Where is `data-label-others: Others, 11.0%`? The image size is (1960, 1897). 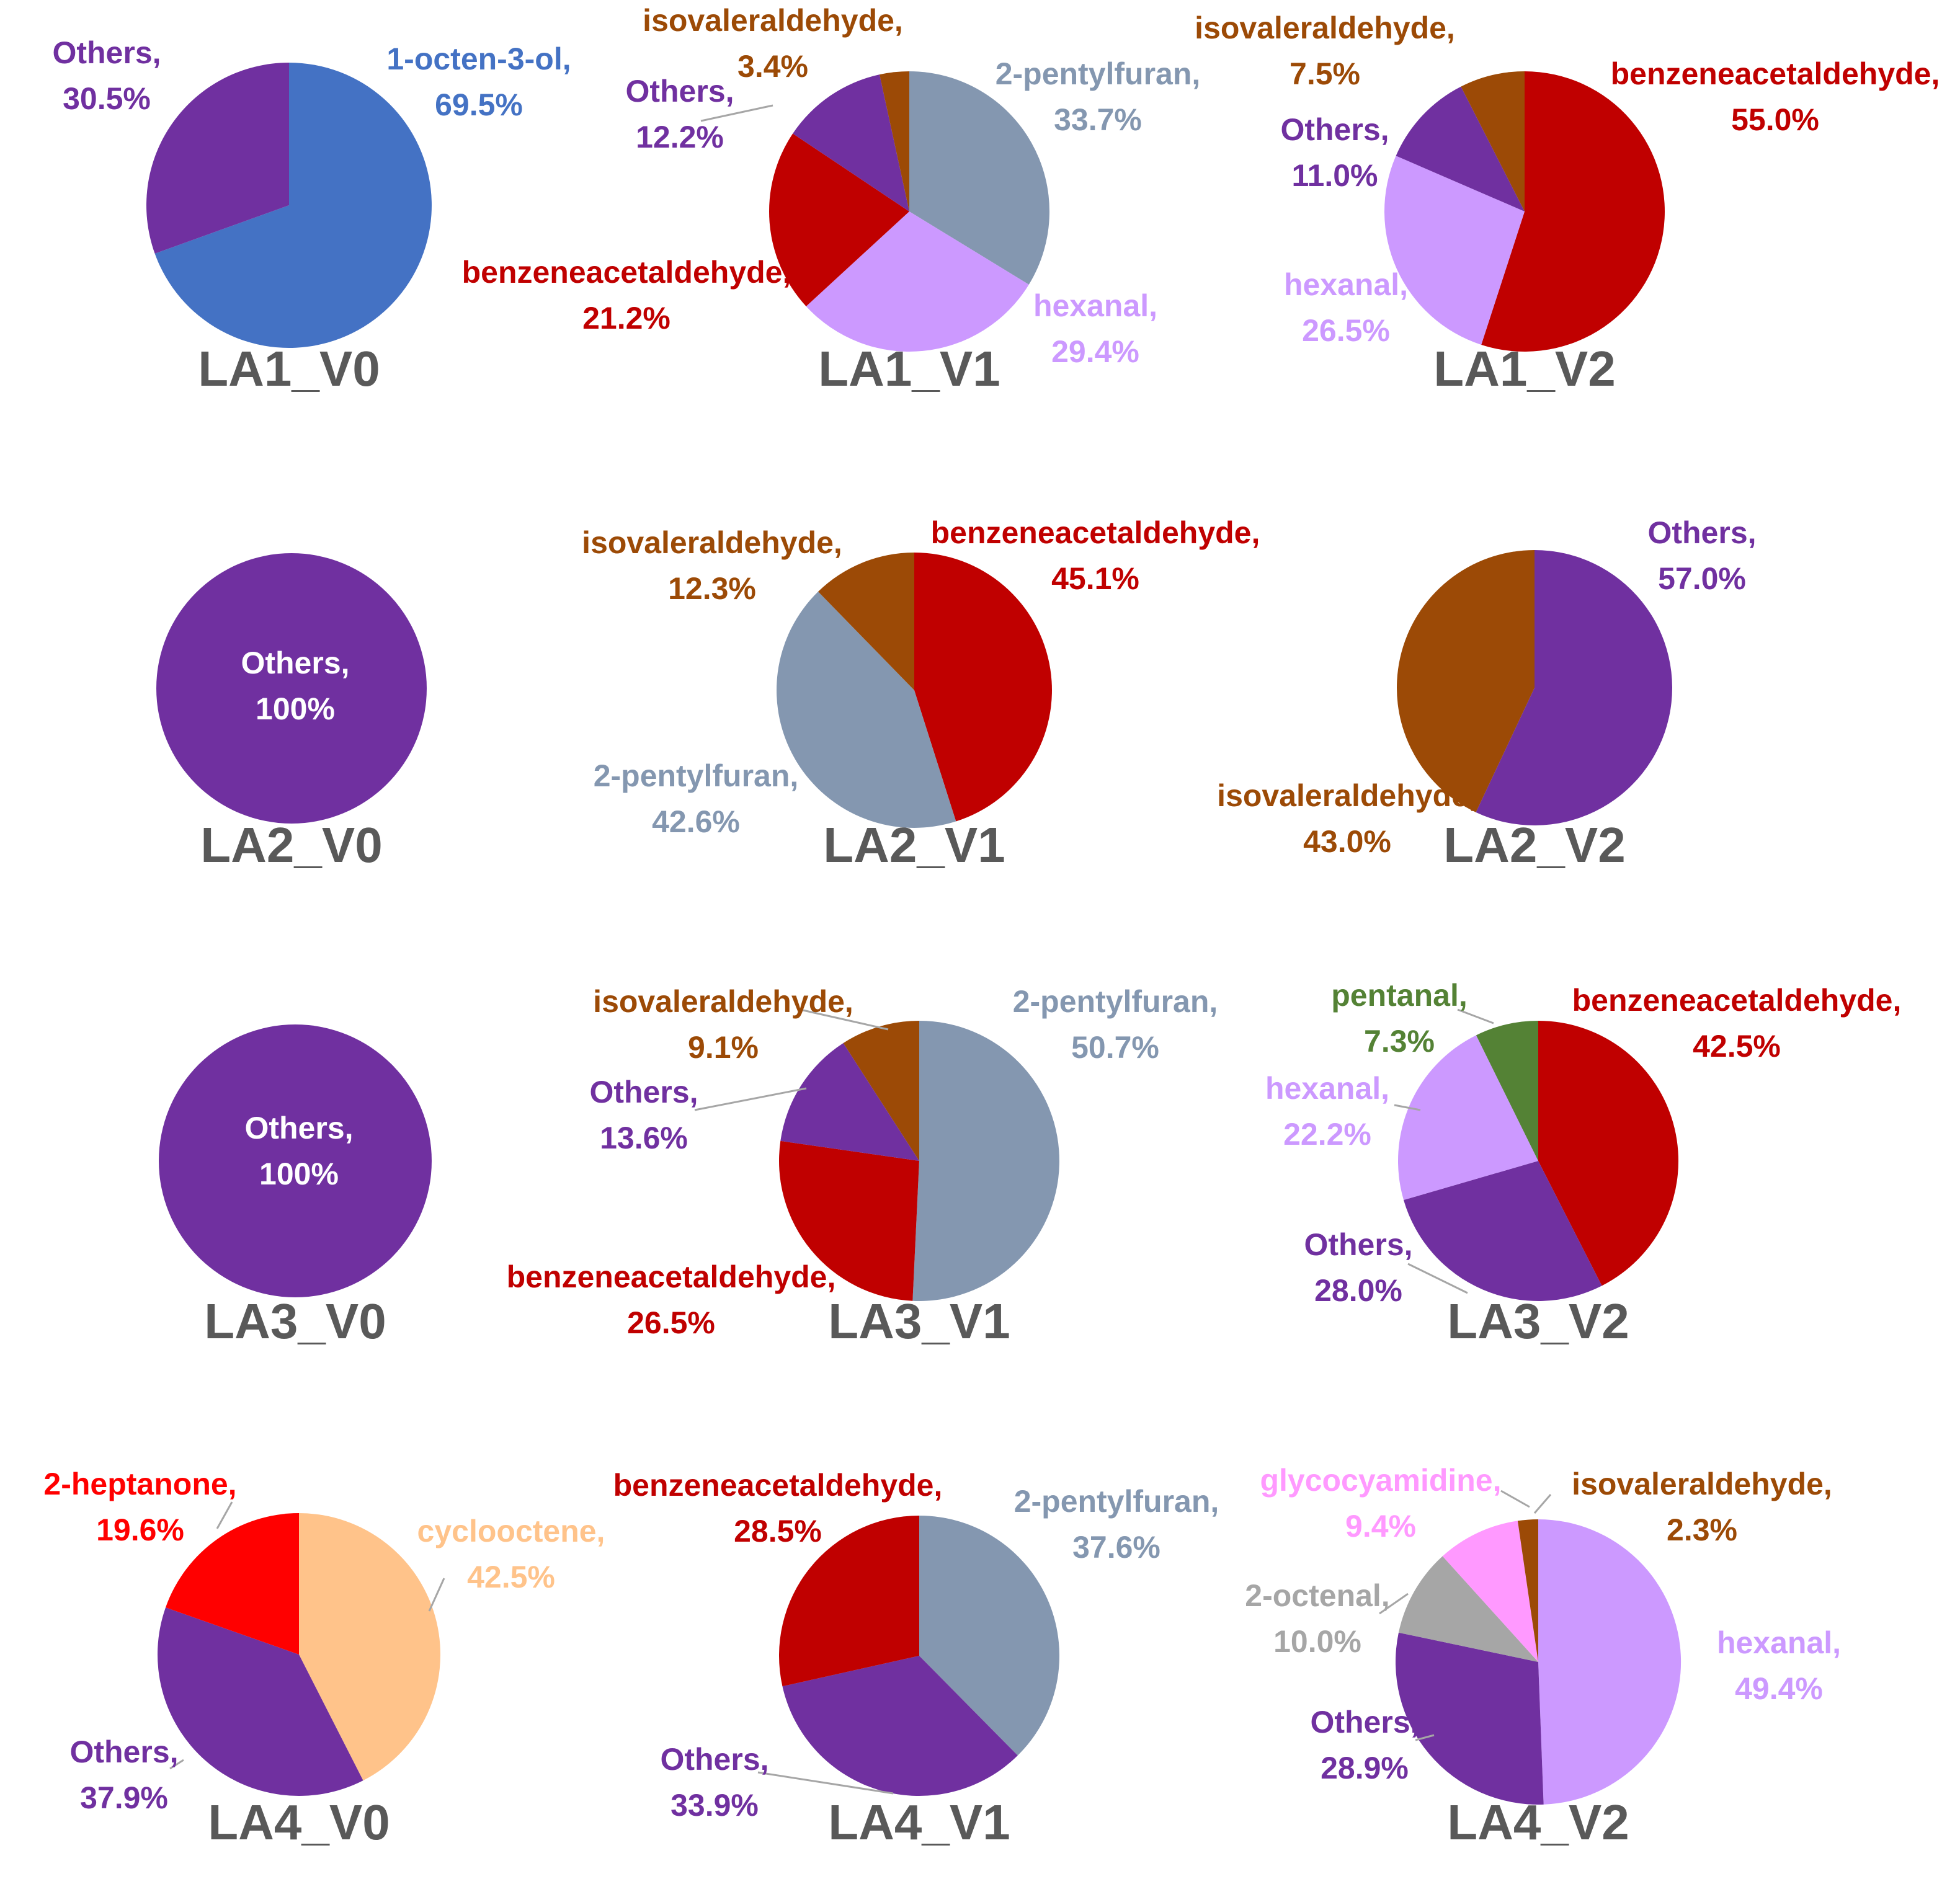 data-label-others: Others, 11.0% is located at coordinates (1334, 152).